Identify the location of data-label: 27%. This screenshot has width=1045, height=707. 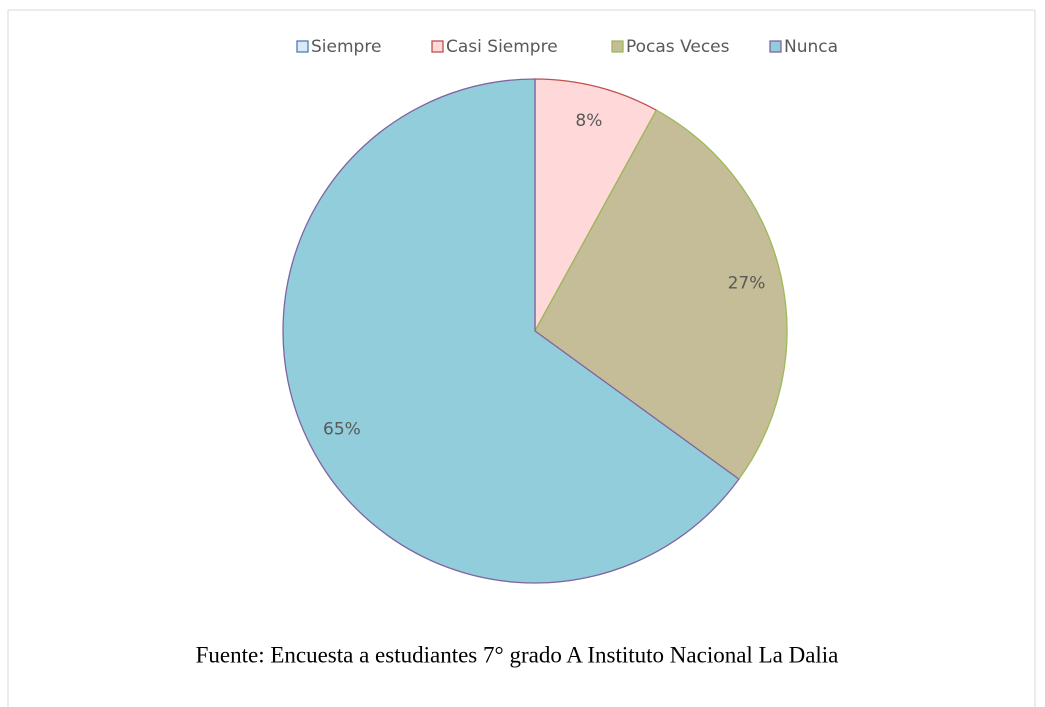
(747, 284).